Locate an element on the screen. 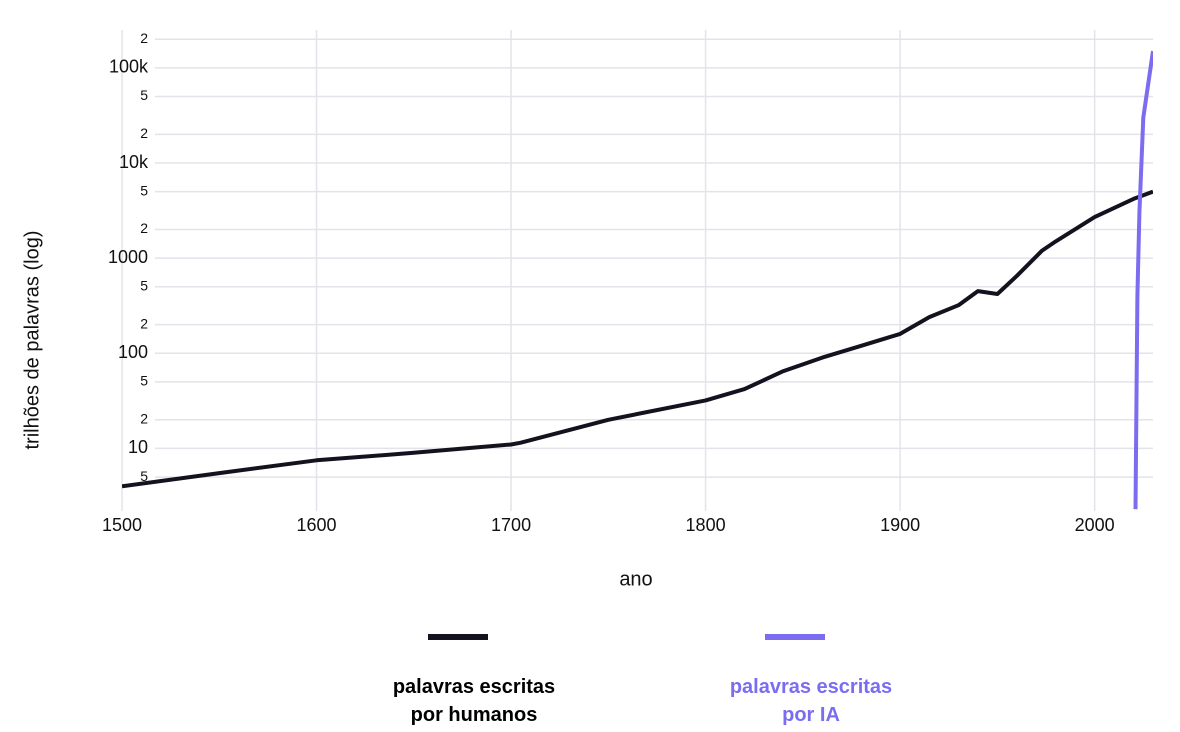  x-tick-label: 2000 is located at coordinates (1095, 525).